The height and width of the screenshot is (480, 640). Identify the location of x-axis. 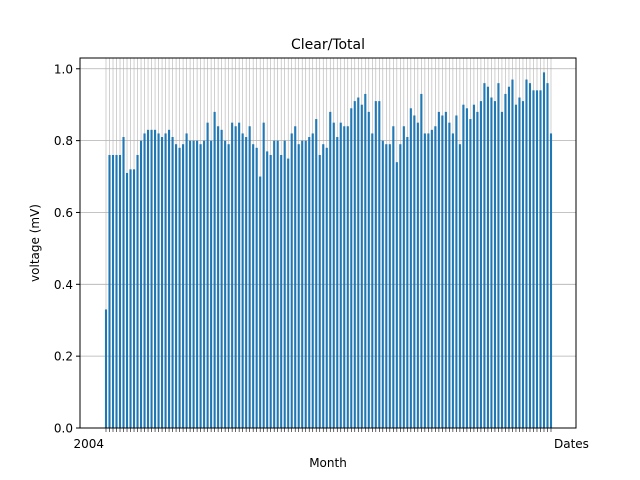
(328, 430).